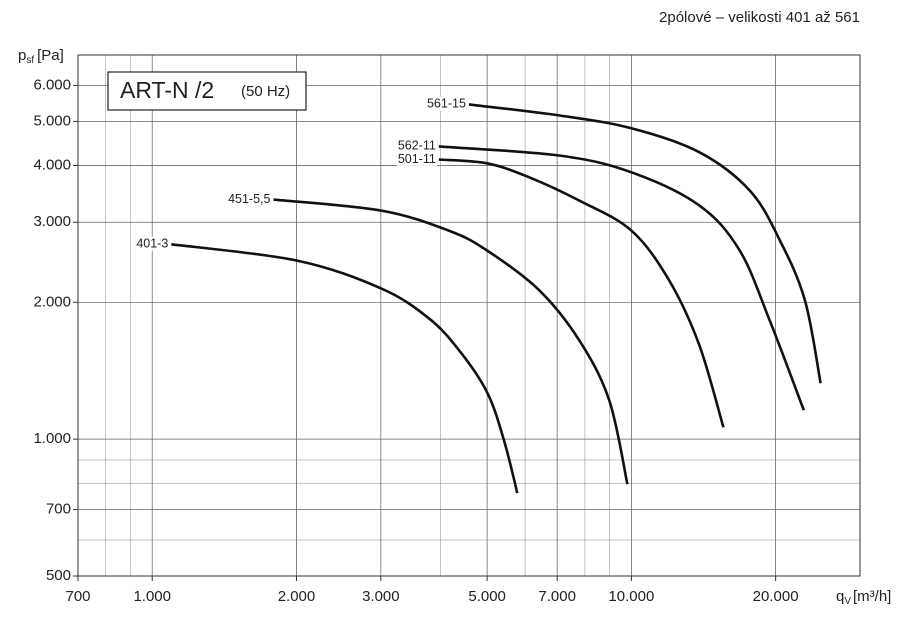 Image resolution: width=918 pixels, height=623 pixels. I want to click on x-tick-label: 5.000, so click(487, 596).